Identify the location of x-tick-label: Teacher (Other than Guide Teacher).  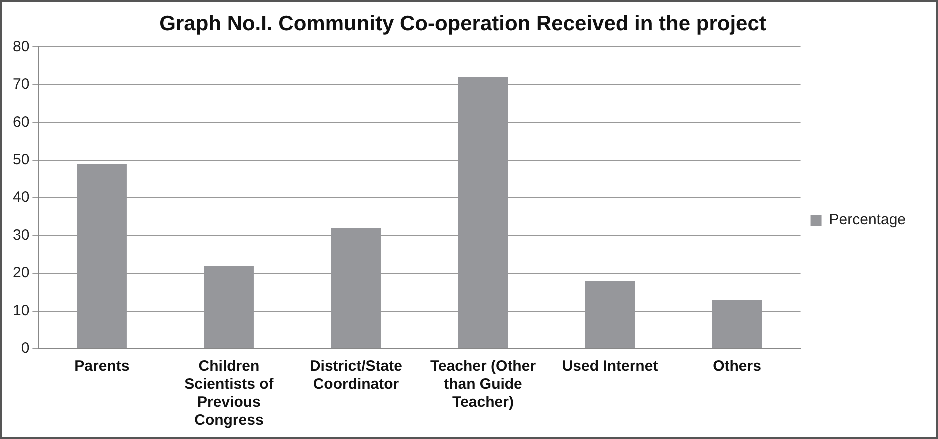
(483, 385).